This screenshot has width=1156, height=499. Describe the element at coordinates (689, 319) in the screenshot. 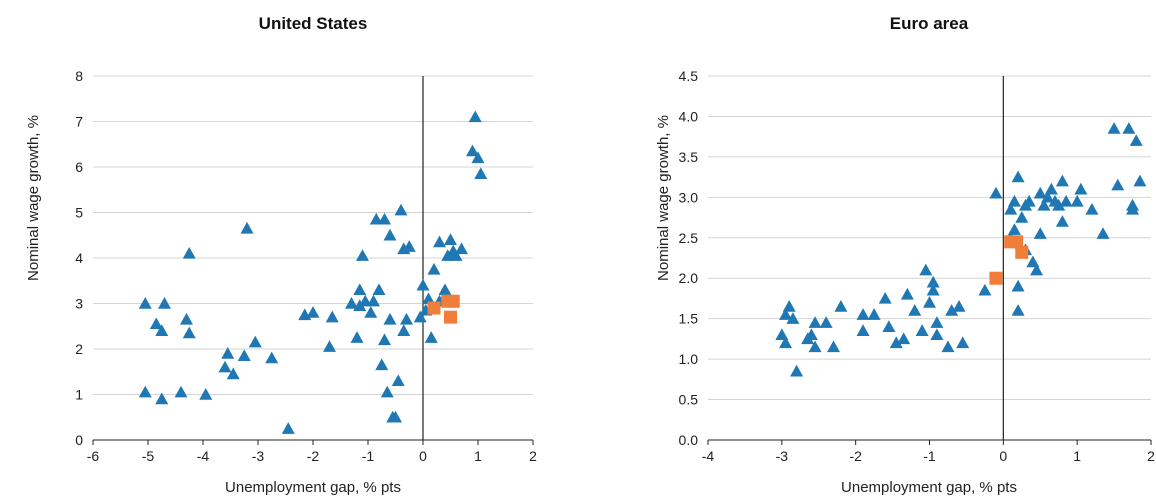

I see `y-tick-label-euro: 1.5` at that location.